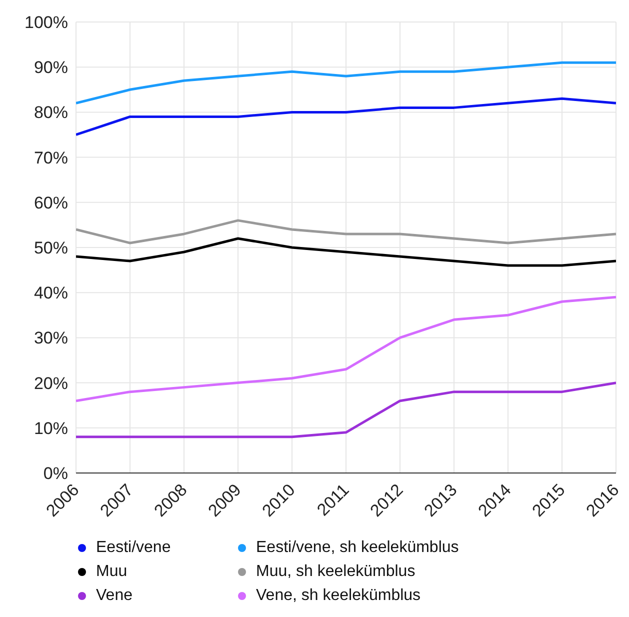 This screenshot has width=629, height=617. What do you see at coordinates (357, 548) in the screenshot?
I see `legend-label: Eesti/vene, sh keelekümblus` at bounding box center [357, 548].